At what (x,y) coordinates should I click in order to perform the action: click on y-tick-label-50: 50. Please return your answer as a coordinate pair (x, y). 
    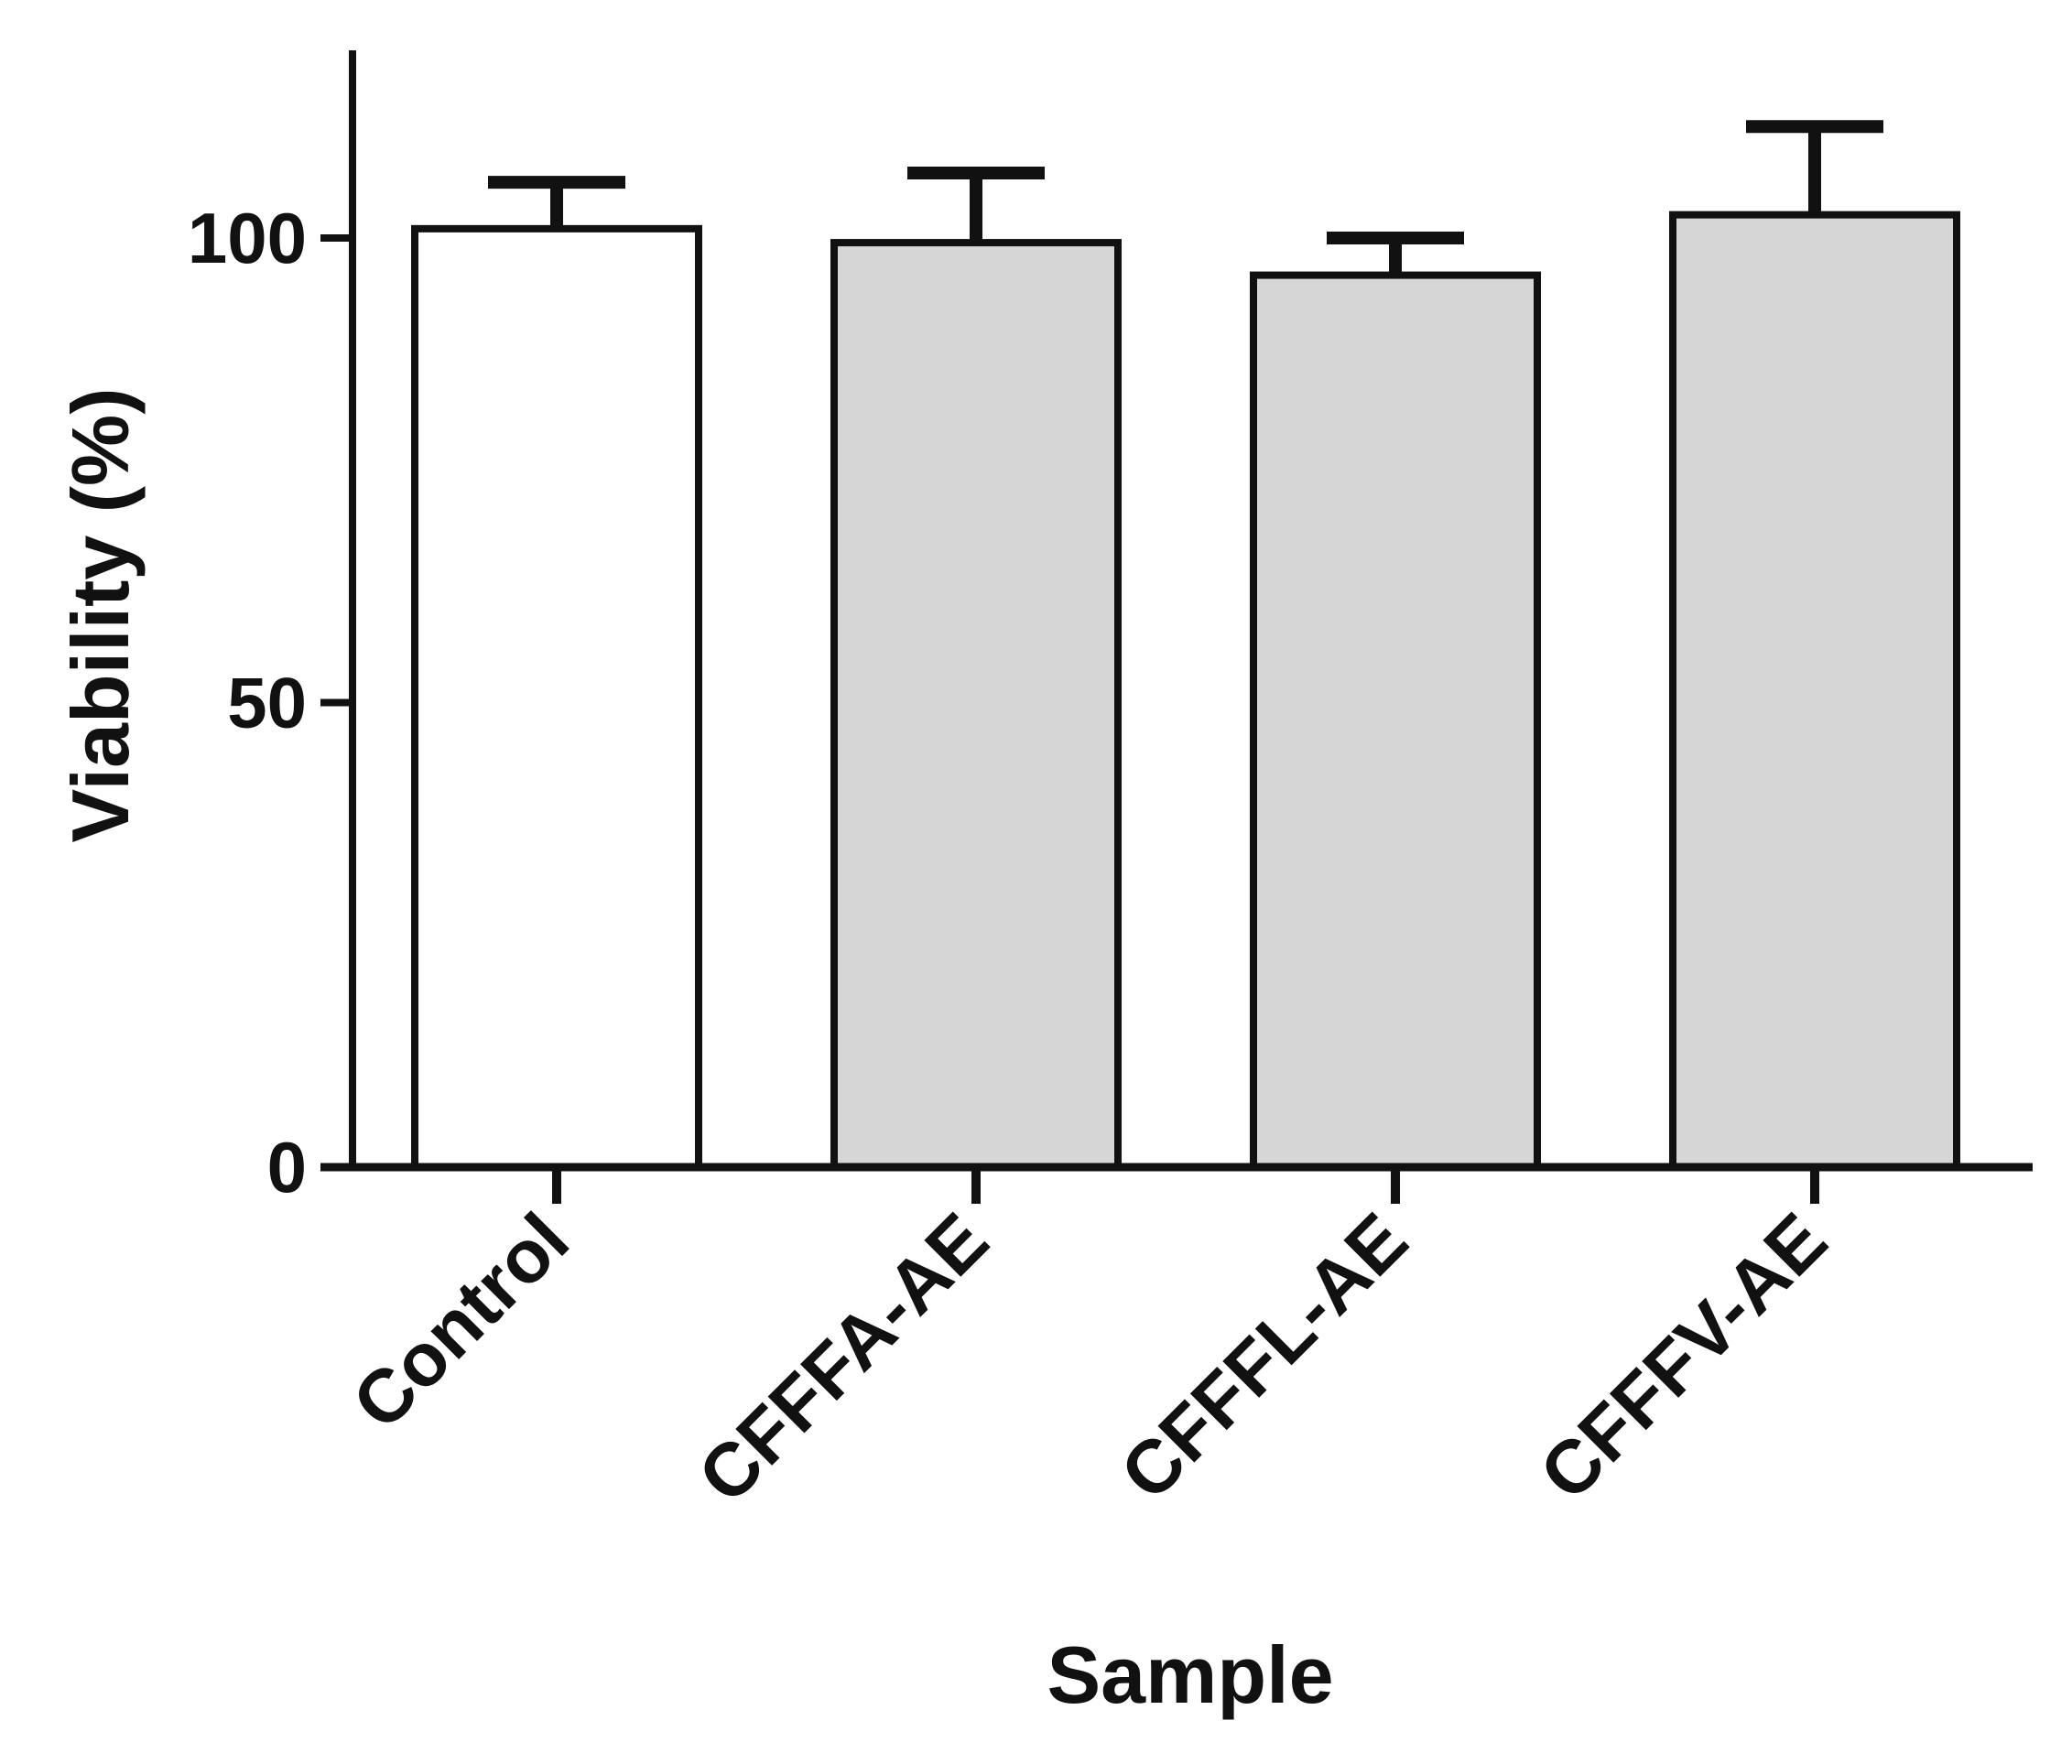
    Looking at the image, I should click on (267, 703).